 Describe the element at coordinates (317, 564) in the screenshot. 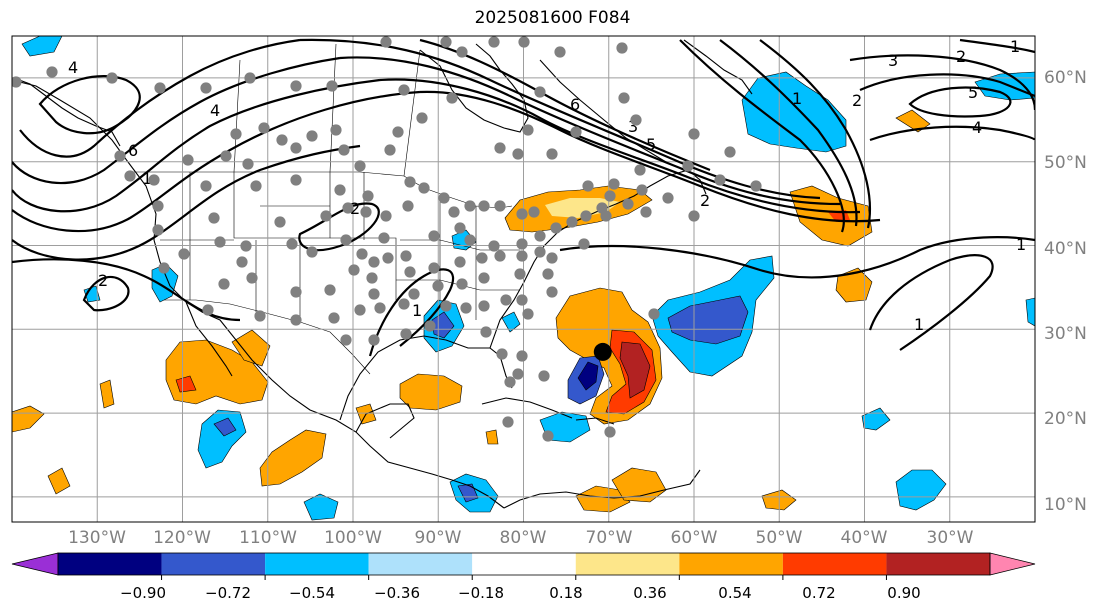

I see `colorbar-segment` at that location.